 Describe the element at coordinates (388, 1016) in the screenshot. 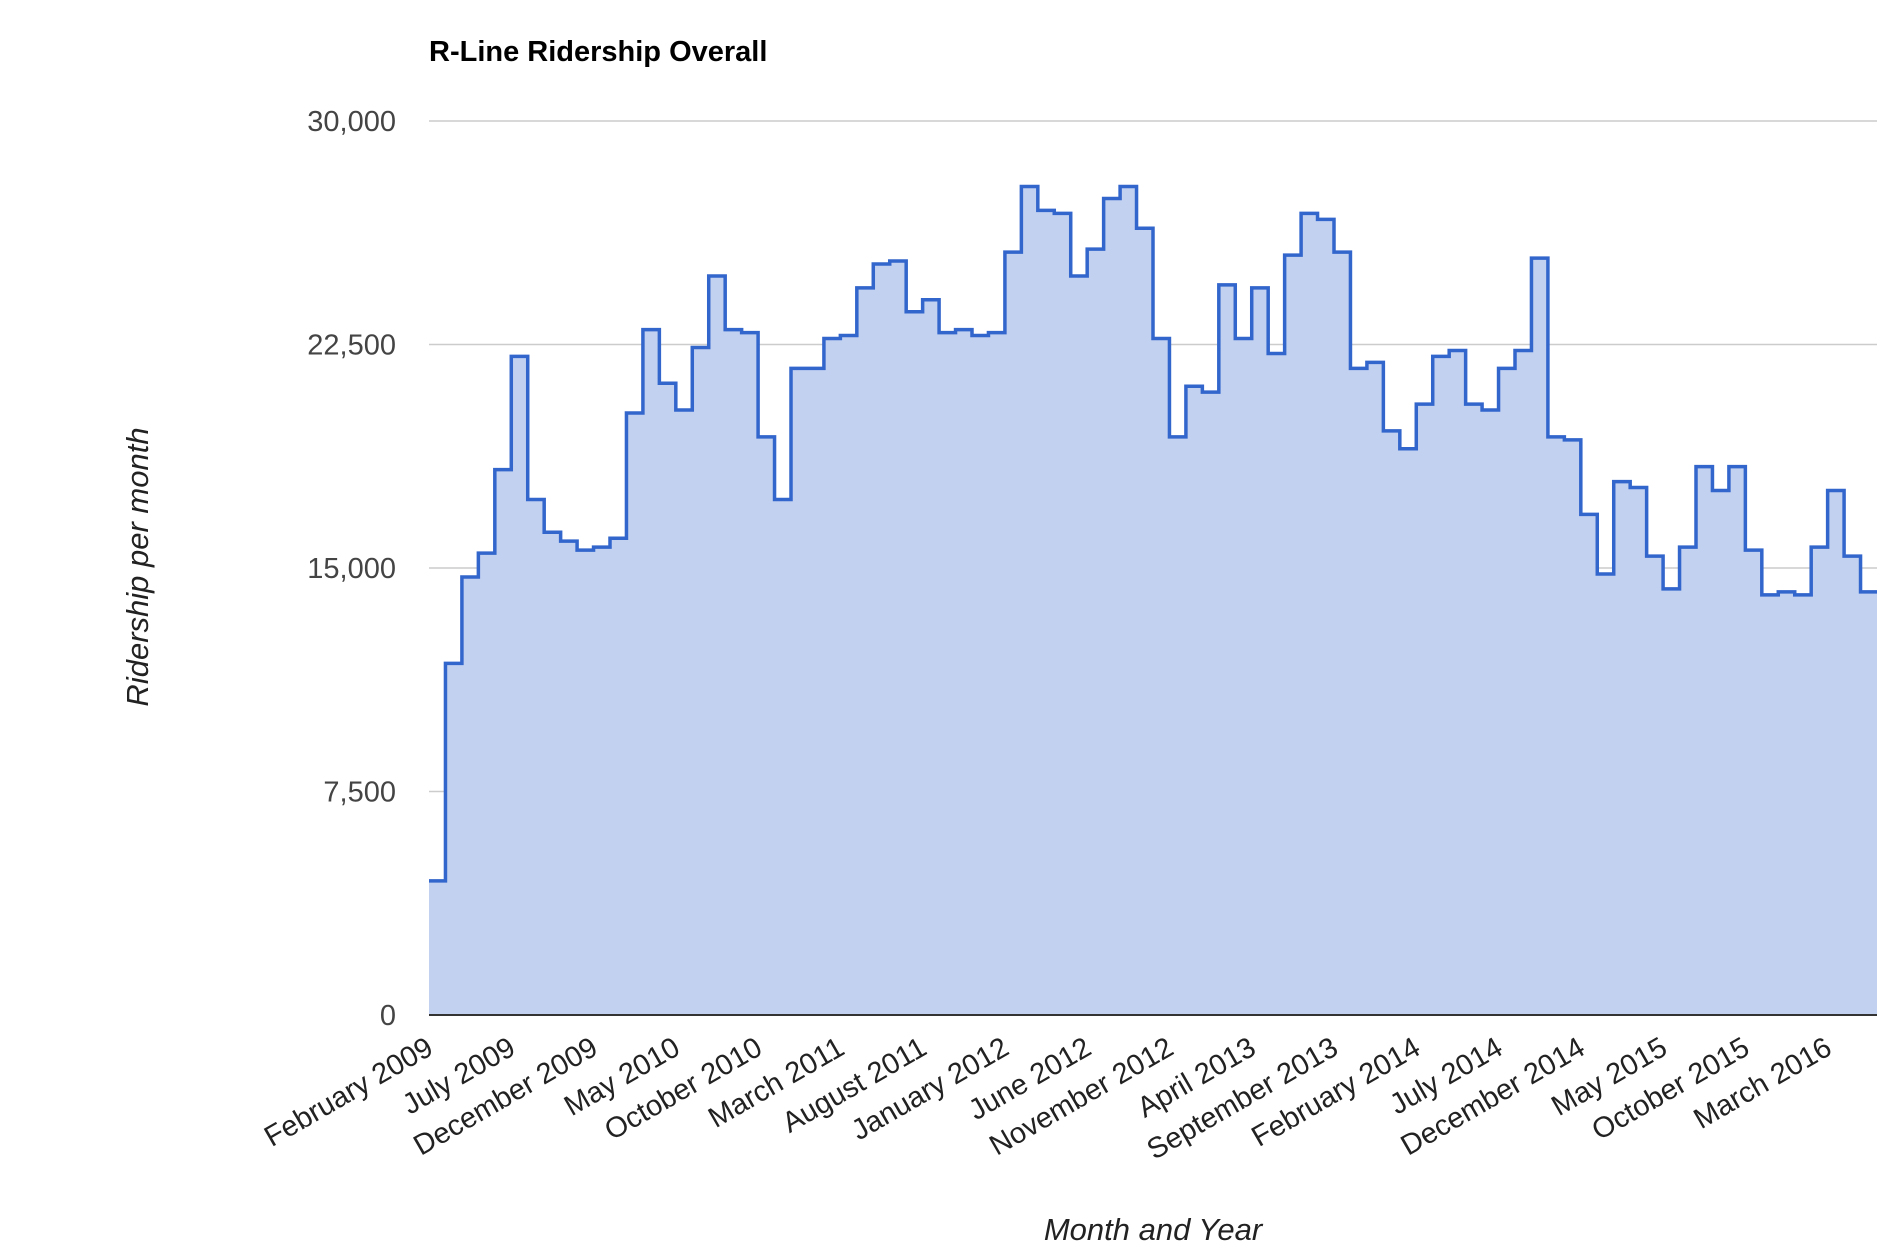

I see `y-tick-label: 0` at that location.